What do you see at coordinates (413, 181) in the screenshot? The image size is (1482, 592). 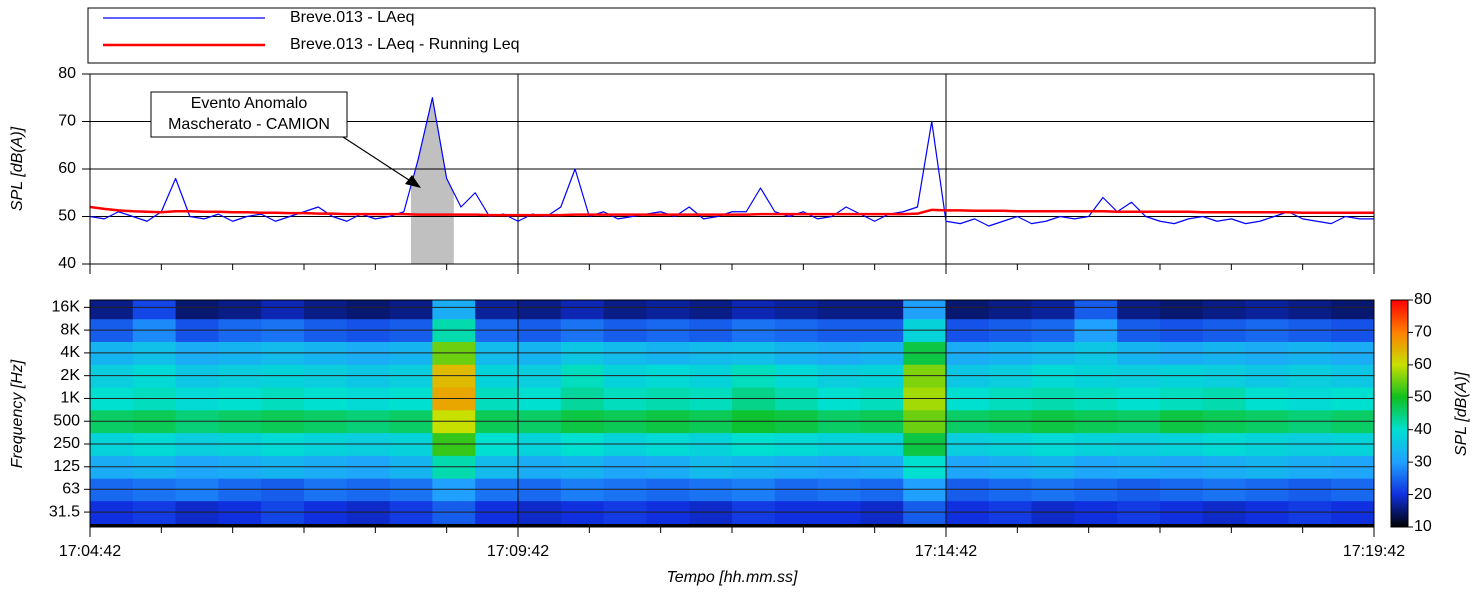 I see `annotation-arrowhead` at bounding box center [413, 181].